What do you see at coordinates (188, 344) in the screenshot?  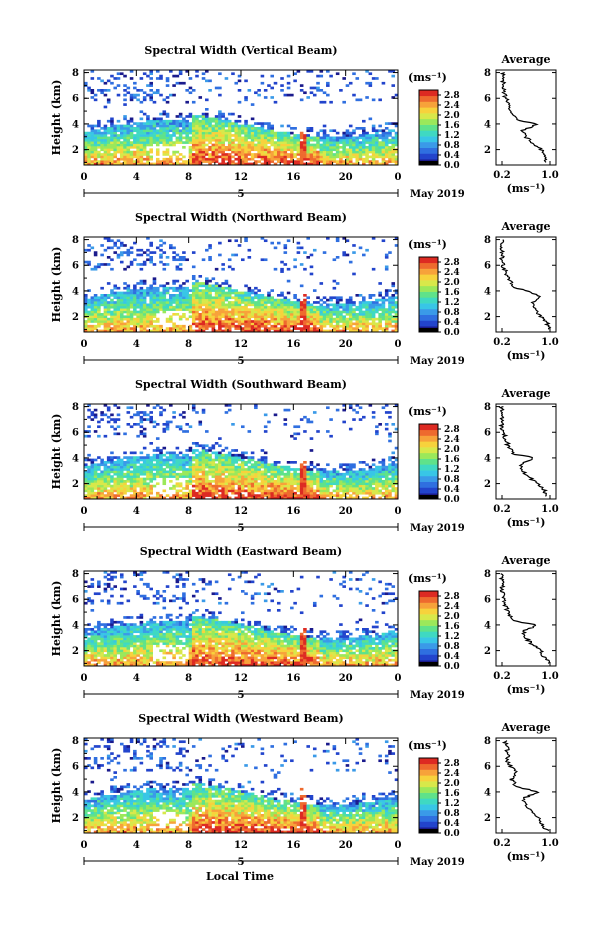 I see `x-tick-label: 8` at bounding box center [188, 344].